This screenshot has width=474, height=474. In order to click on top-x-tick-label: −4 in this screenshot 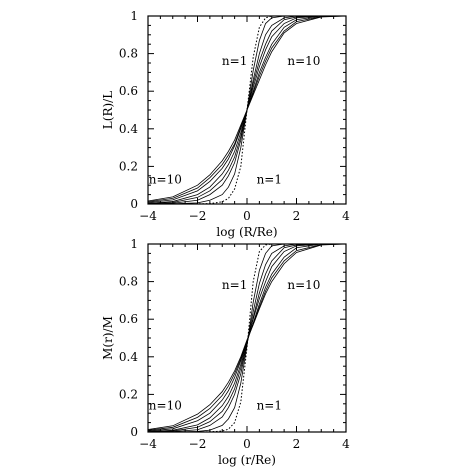, I will do `click(148, 216)`.